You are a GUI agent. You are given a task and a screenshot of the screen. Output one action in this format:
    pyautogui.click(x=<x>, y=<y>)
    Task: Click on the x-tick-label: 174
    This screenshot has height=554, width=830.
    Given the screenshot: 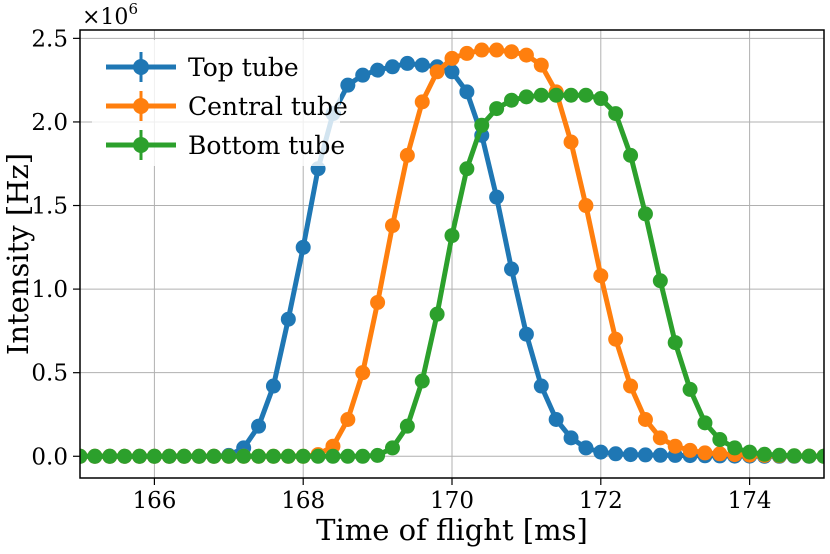 What is the action you would take?
    pyautogui.click(x=750, y=501)
    